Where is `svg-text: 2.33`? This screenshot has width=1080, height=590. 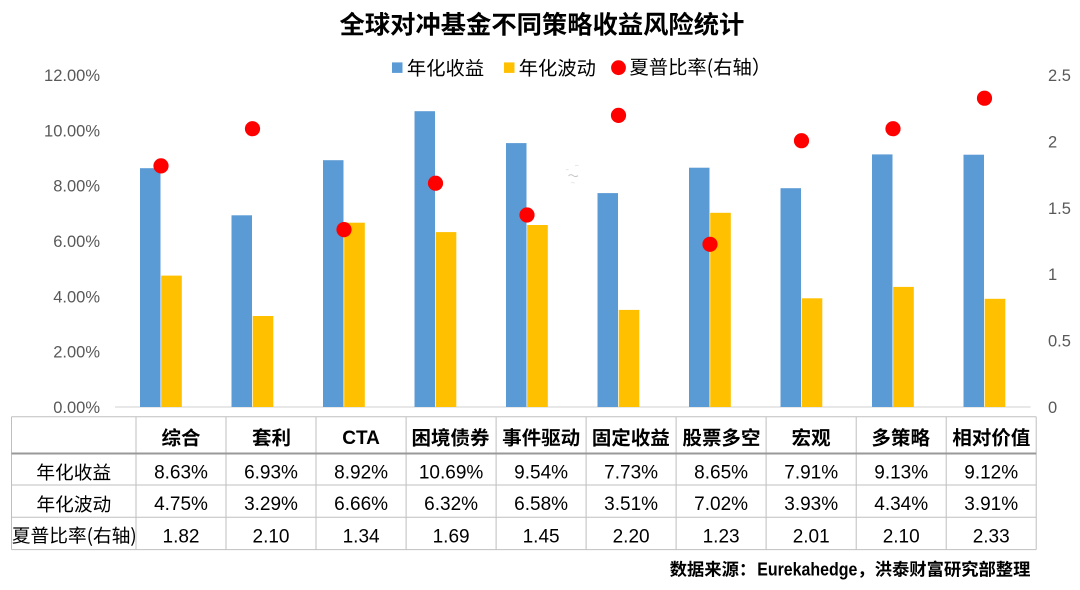
svg-text: 2.33 is located at coordinates (991, 537).